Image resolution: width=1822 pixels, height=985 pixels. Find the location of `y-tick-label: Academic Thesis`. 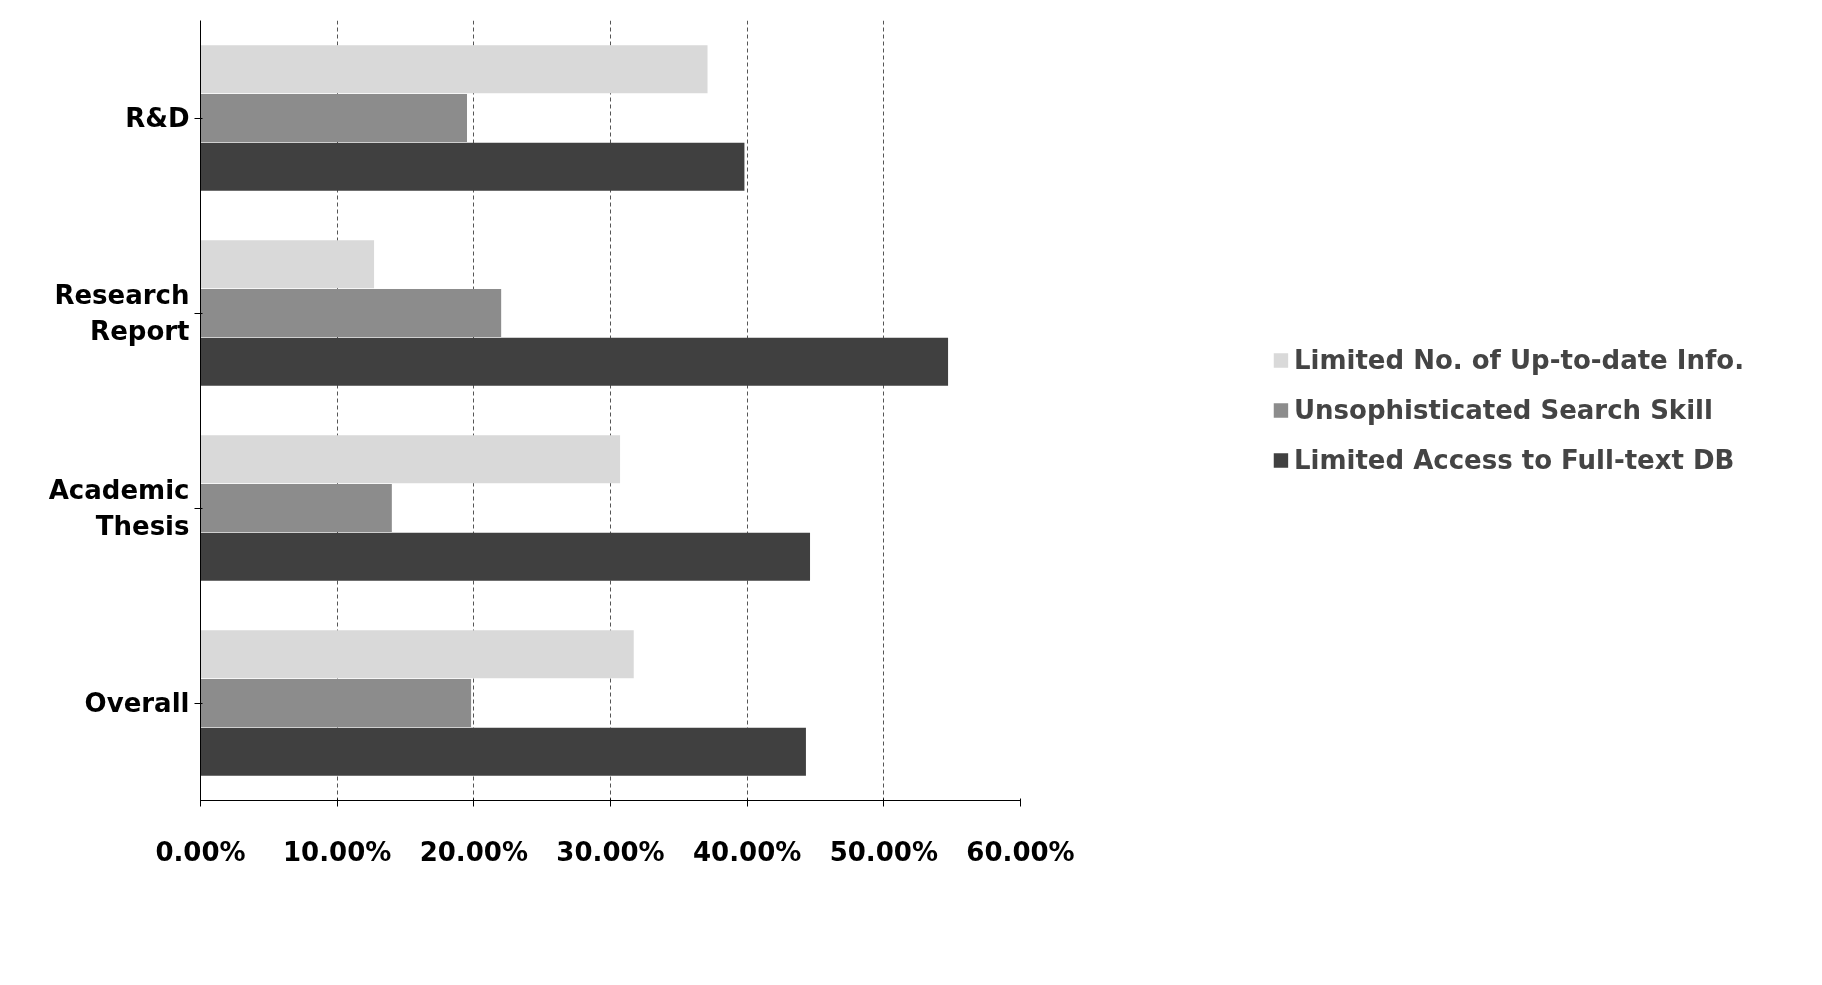

y-tick-label: Academic Thesis is located at coordinates (119, 508).